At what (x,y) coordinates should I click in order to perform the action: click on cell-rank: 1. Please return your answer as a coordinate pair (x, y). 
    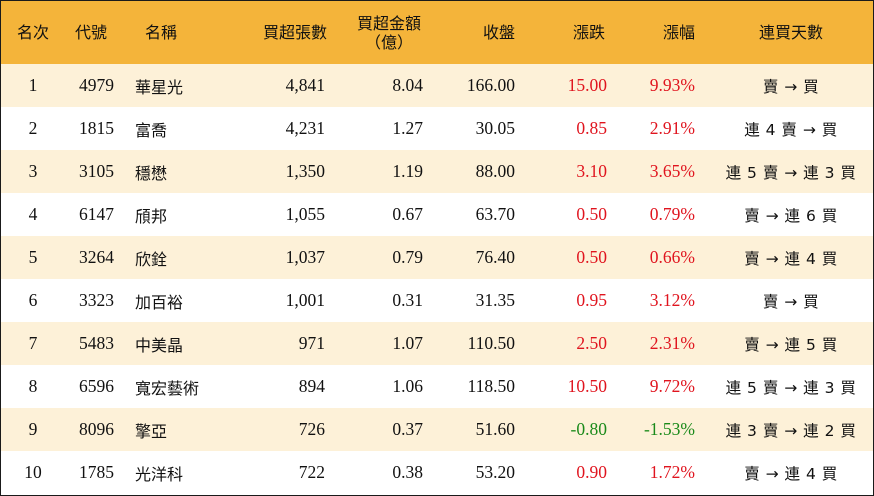
    Looking at the image, I should click on (33, 85).